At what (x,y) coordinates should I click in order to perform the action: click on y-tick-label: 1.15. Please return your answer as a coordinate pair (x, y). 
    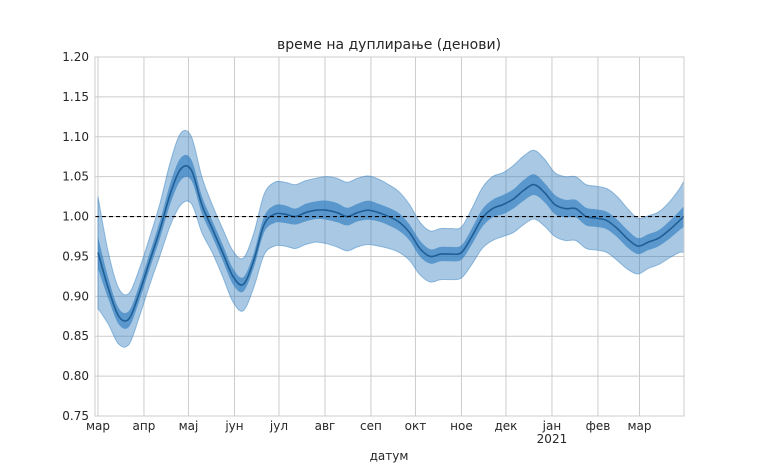
    Looking at the image, I should click on (75, 97).